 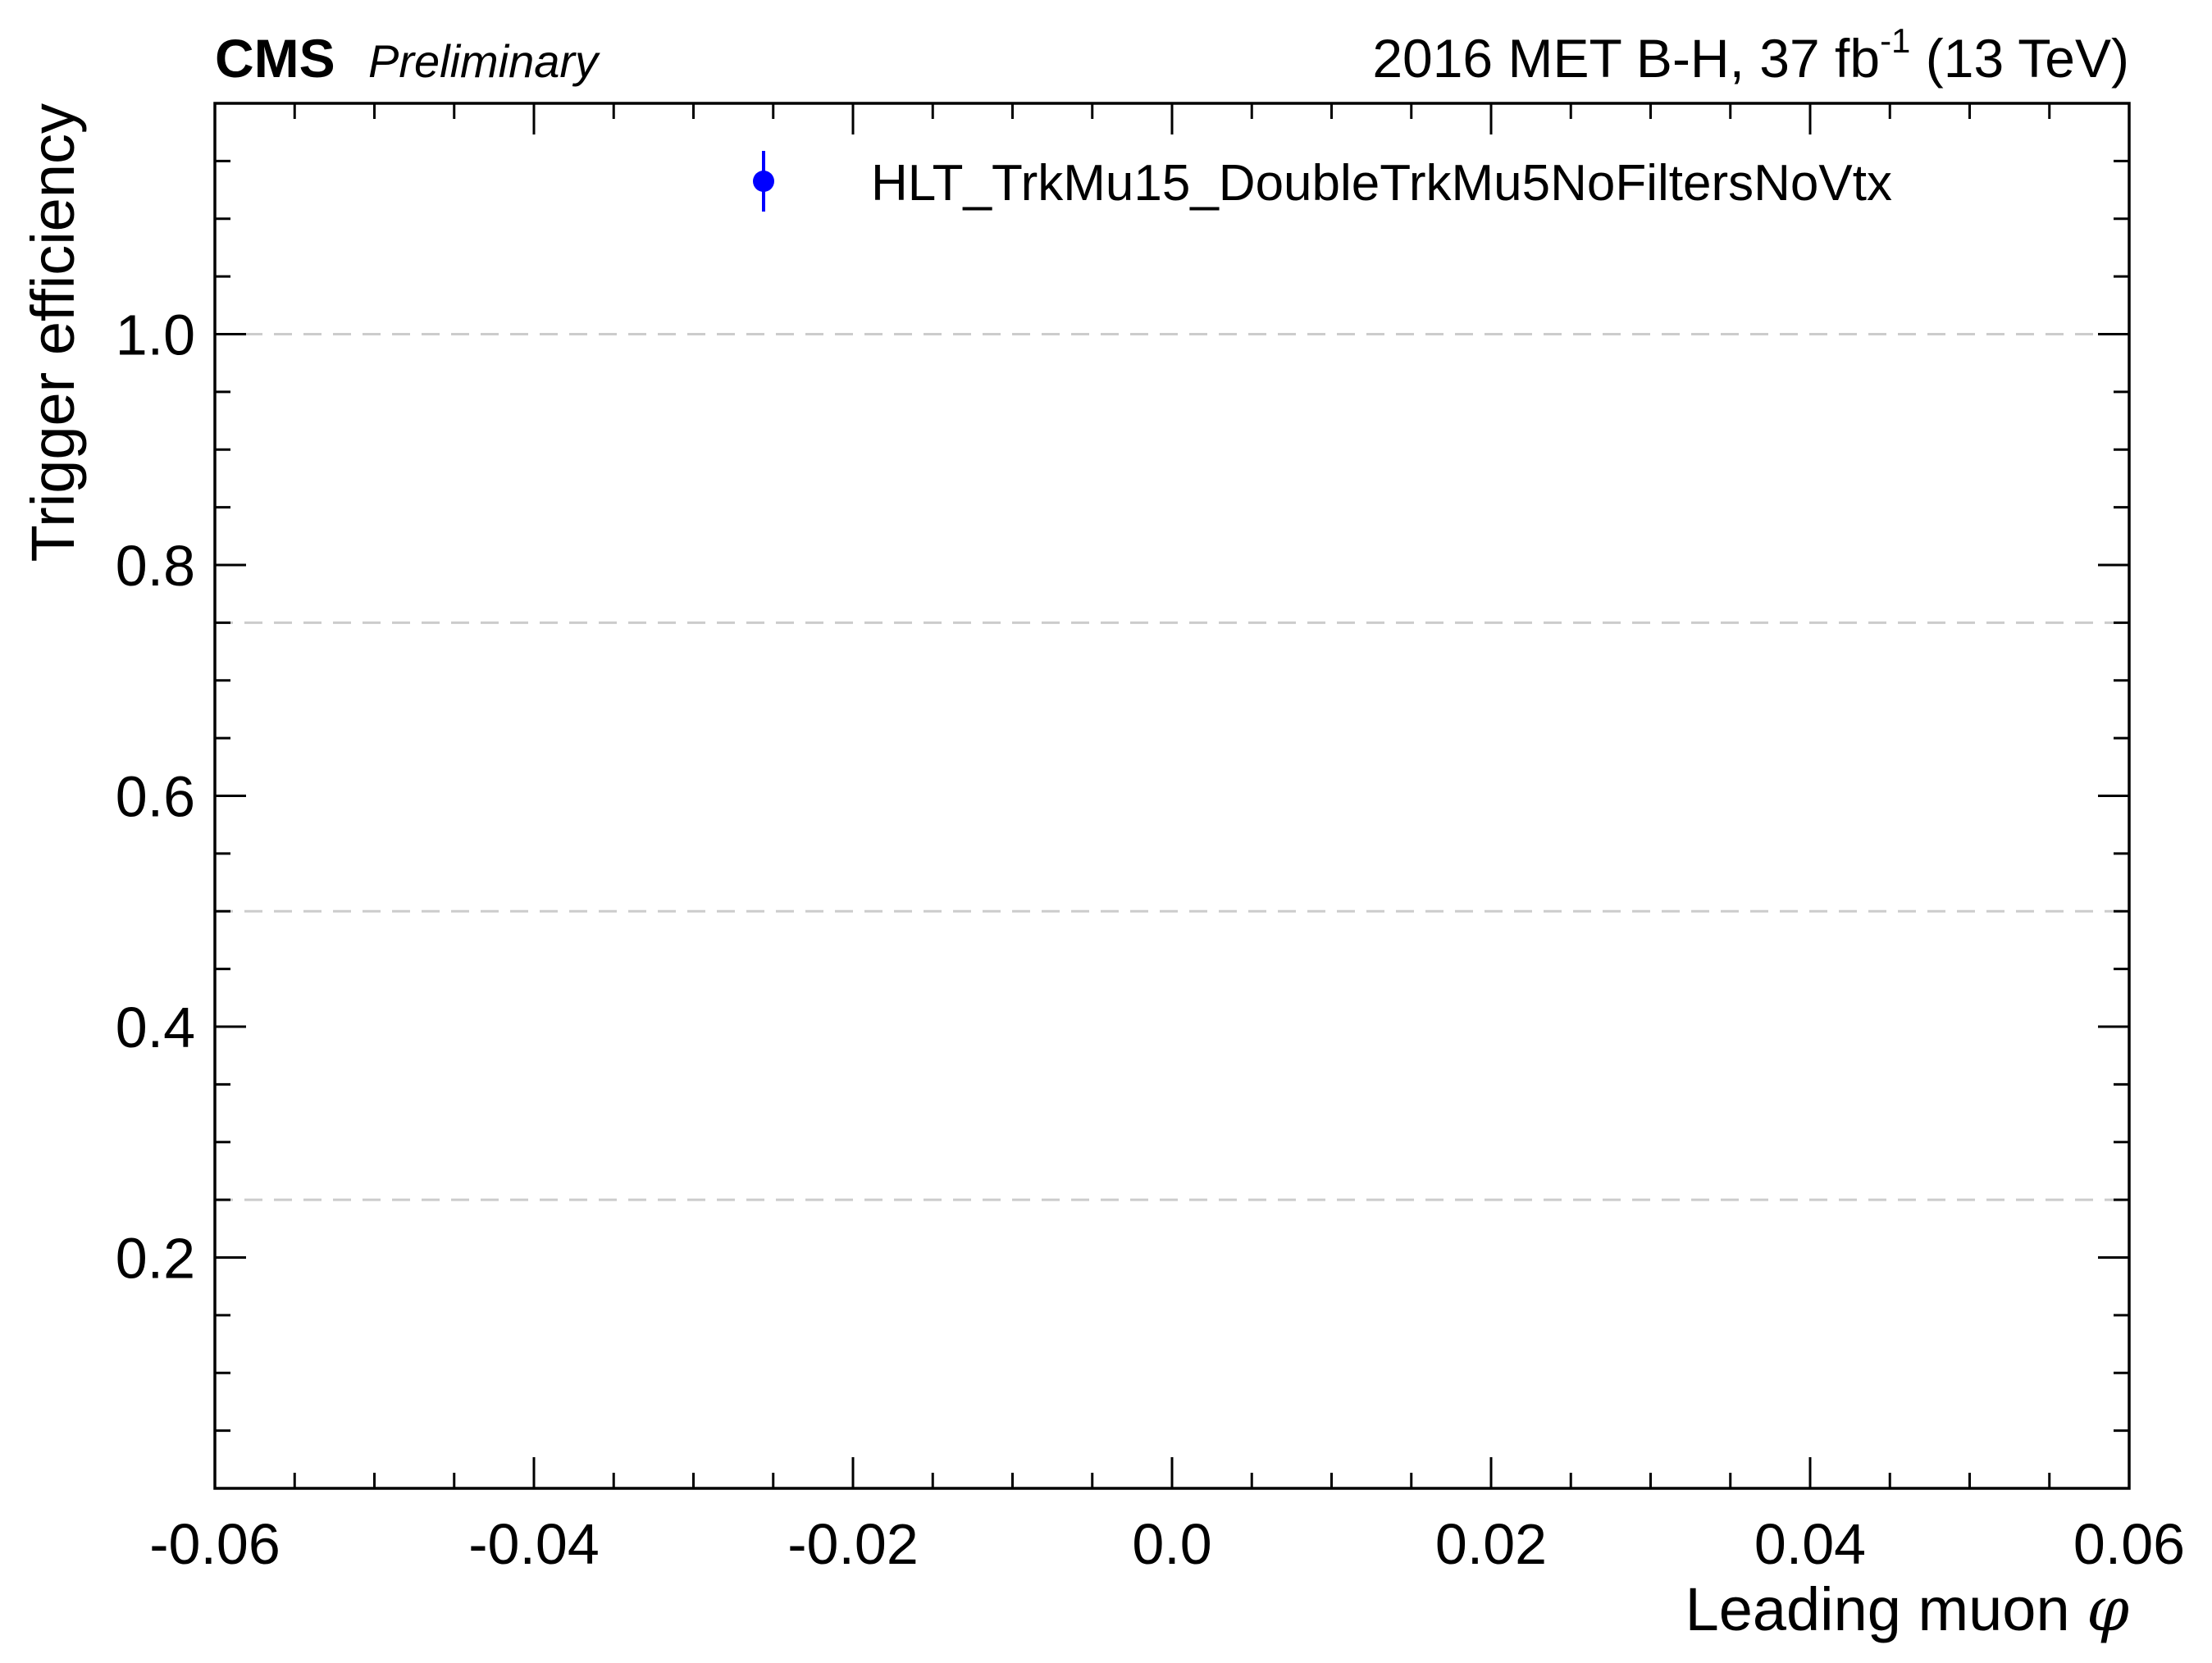 What do you see at coordinates (2108, 1609) in the screenshot?
I see `x-axis-title-symbol: φ` at bounding box center [2108, 1609].